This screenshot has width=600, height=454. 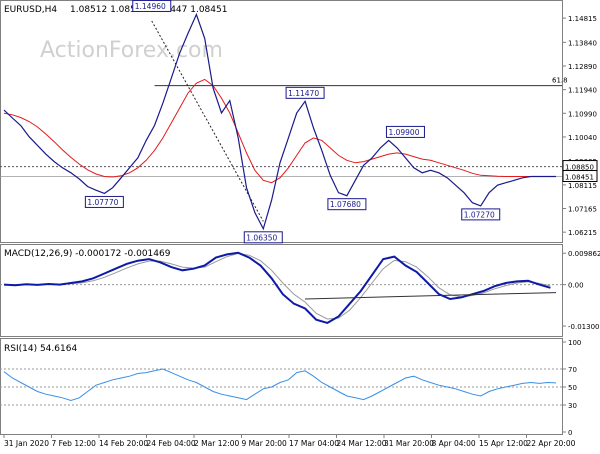 I want to click on swing-label-text: 1.09900, so click(x=403, y=132).